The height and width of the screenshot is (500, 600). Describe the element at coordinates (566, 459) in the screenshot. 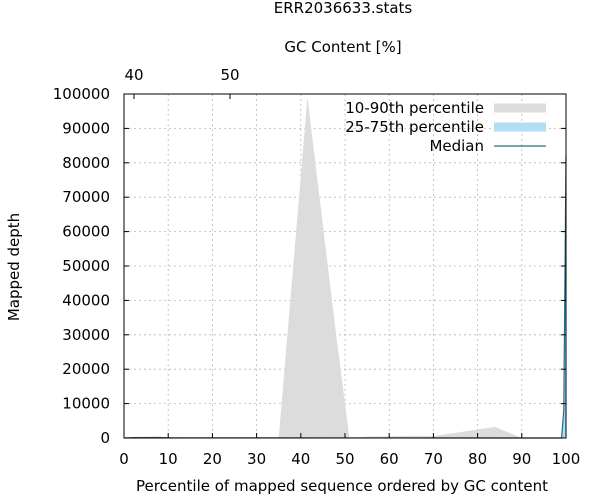

I see `x-tick-label: 100` at that location.